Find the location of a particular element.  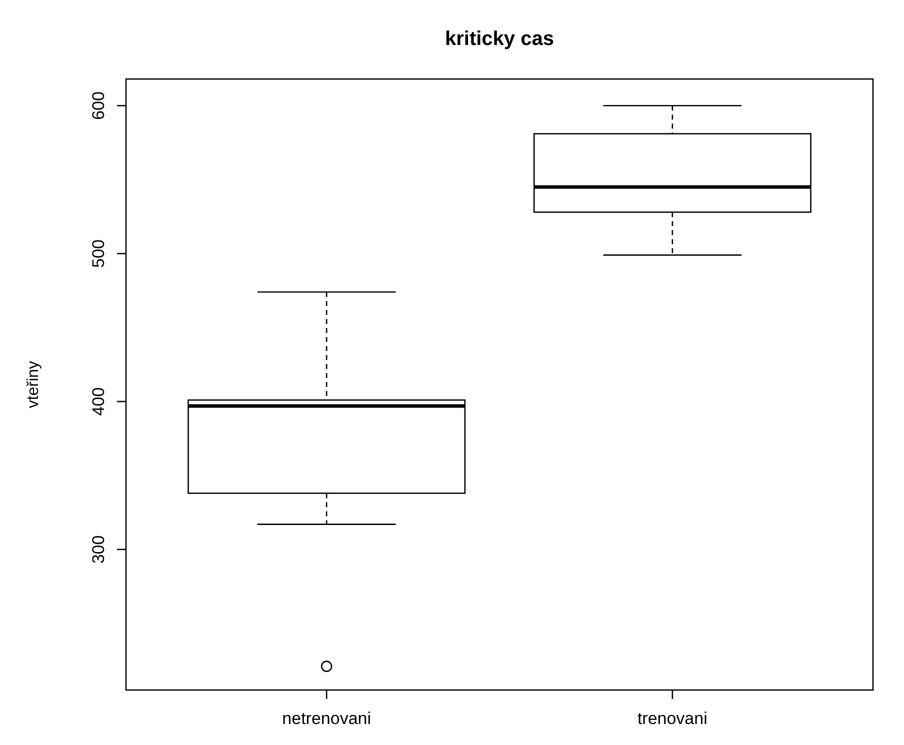

x-tick-label: netrenovani is located at coordinates (327, 718).